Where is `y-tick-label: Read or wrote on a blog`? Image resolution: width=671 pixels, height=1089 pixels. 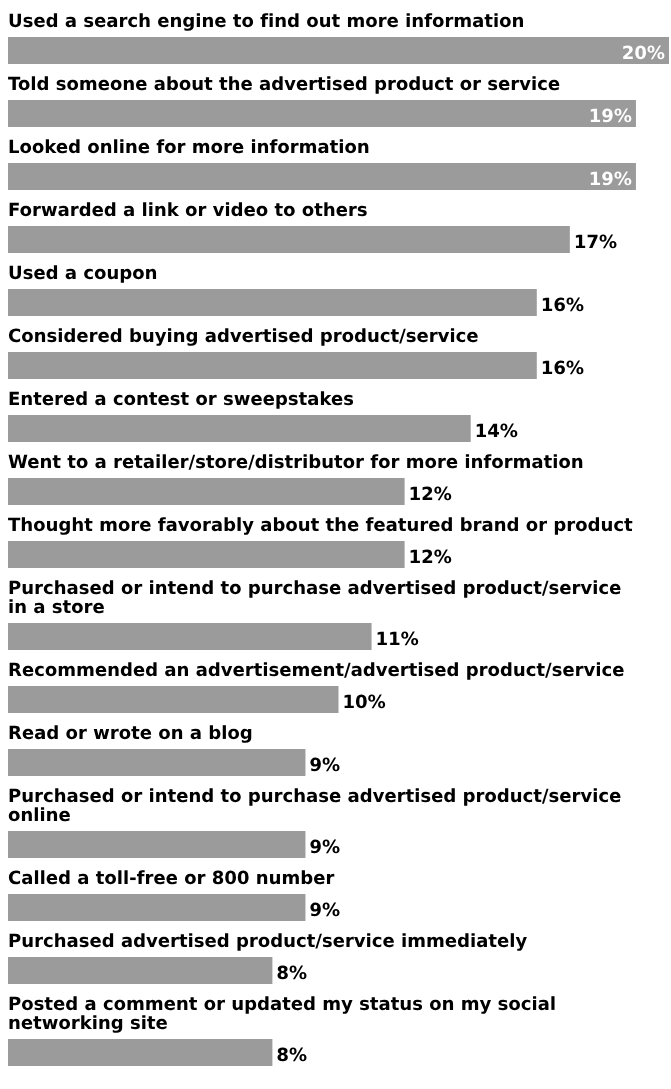 y-tick-label: Read or wrote on a blog is located at coordinates (130, 734).